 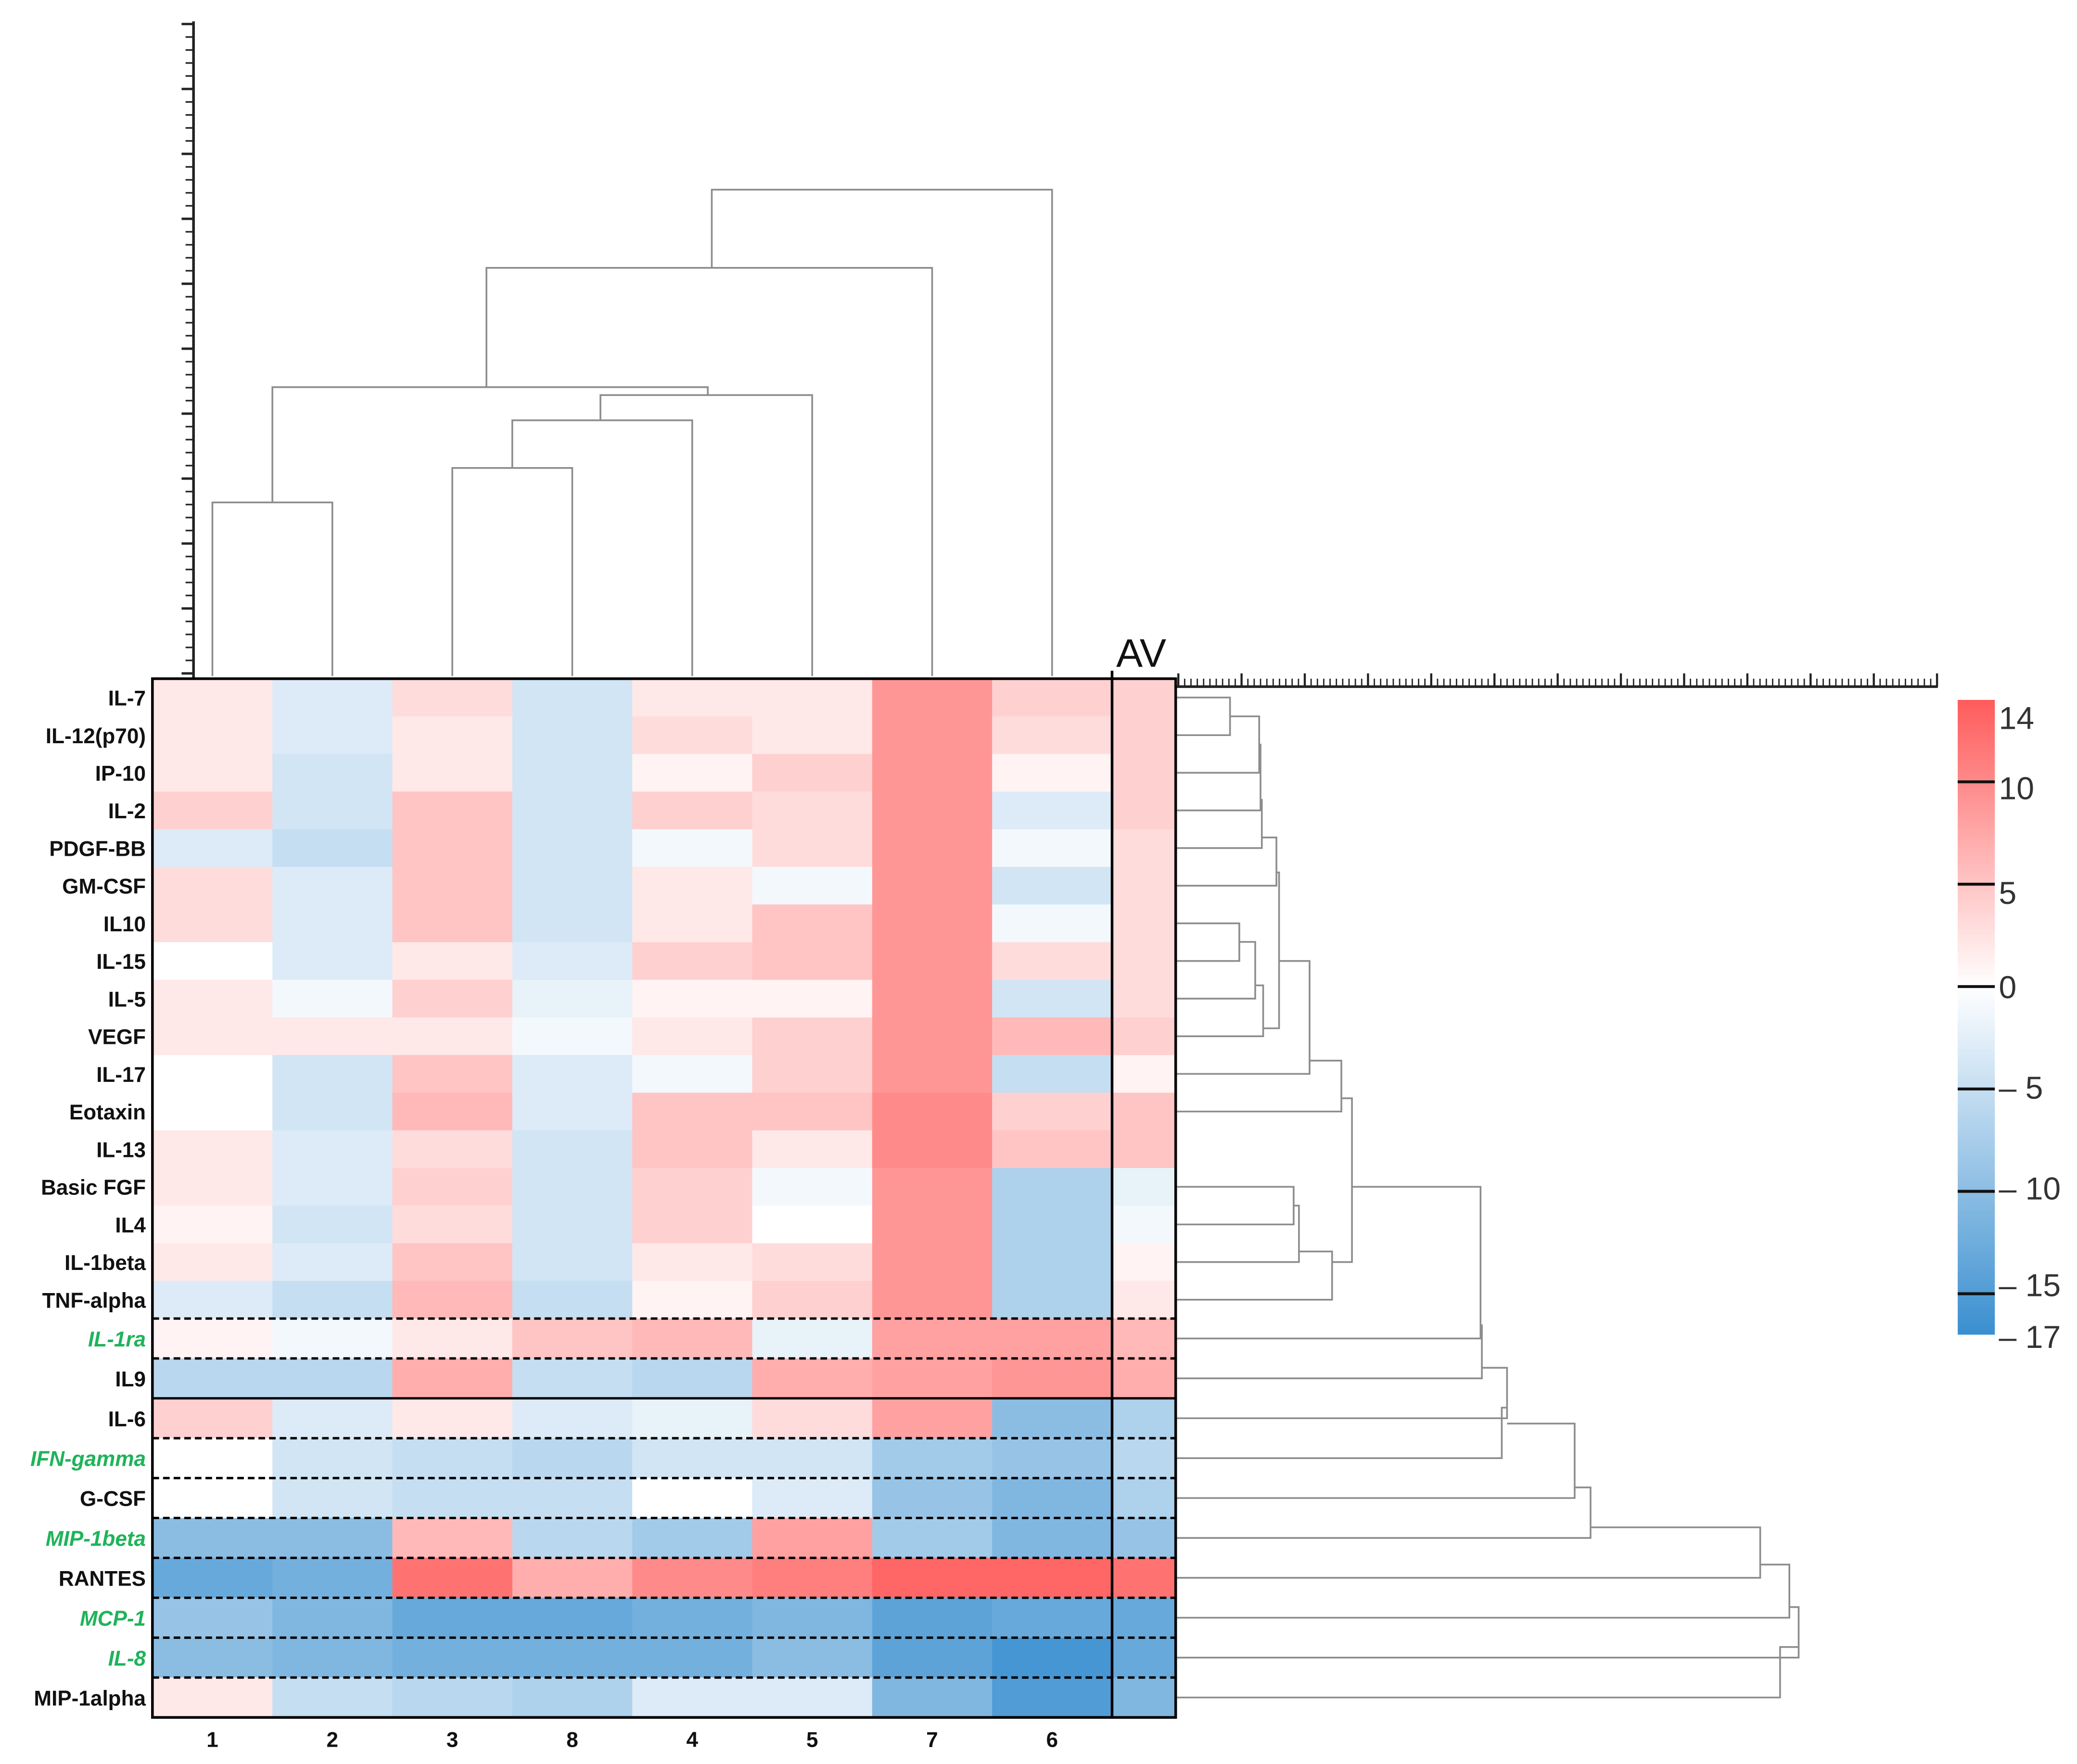 What do you see at coordinates (1144, 1149) in the screenshot?
I see `cell-IL-13-AV` at bounding box center [1144, 1149].